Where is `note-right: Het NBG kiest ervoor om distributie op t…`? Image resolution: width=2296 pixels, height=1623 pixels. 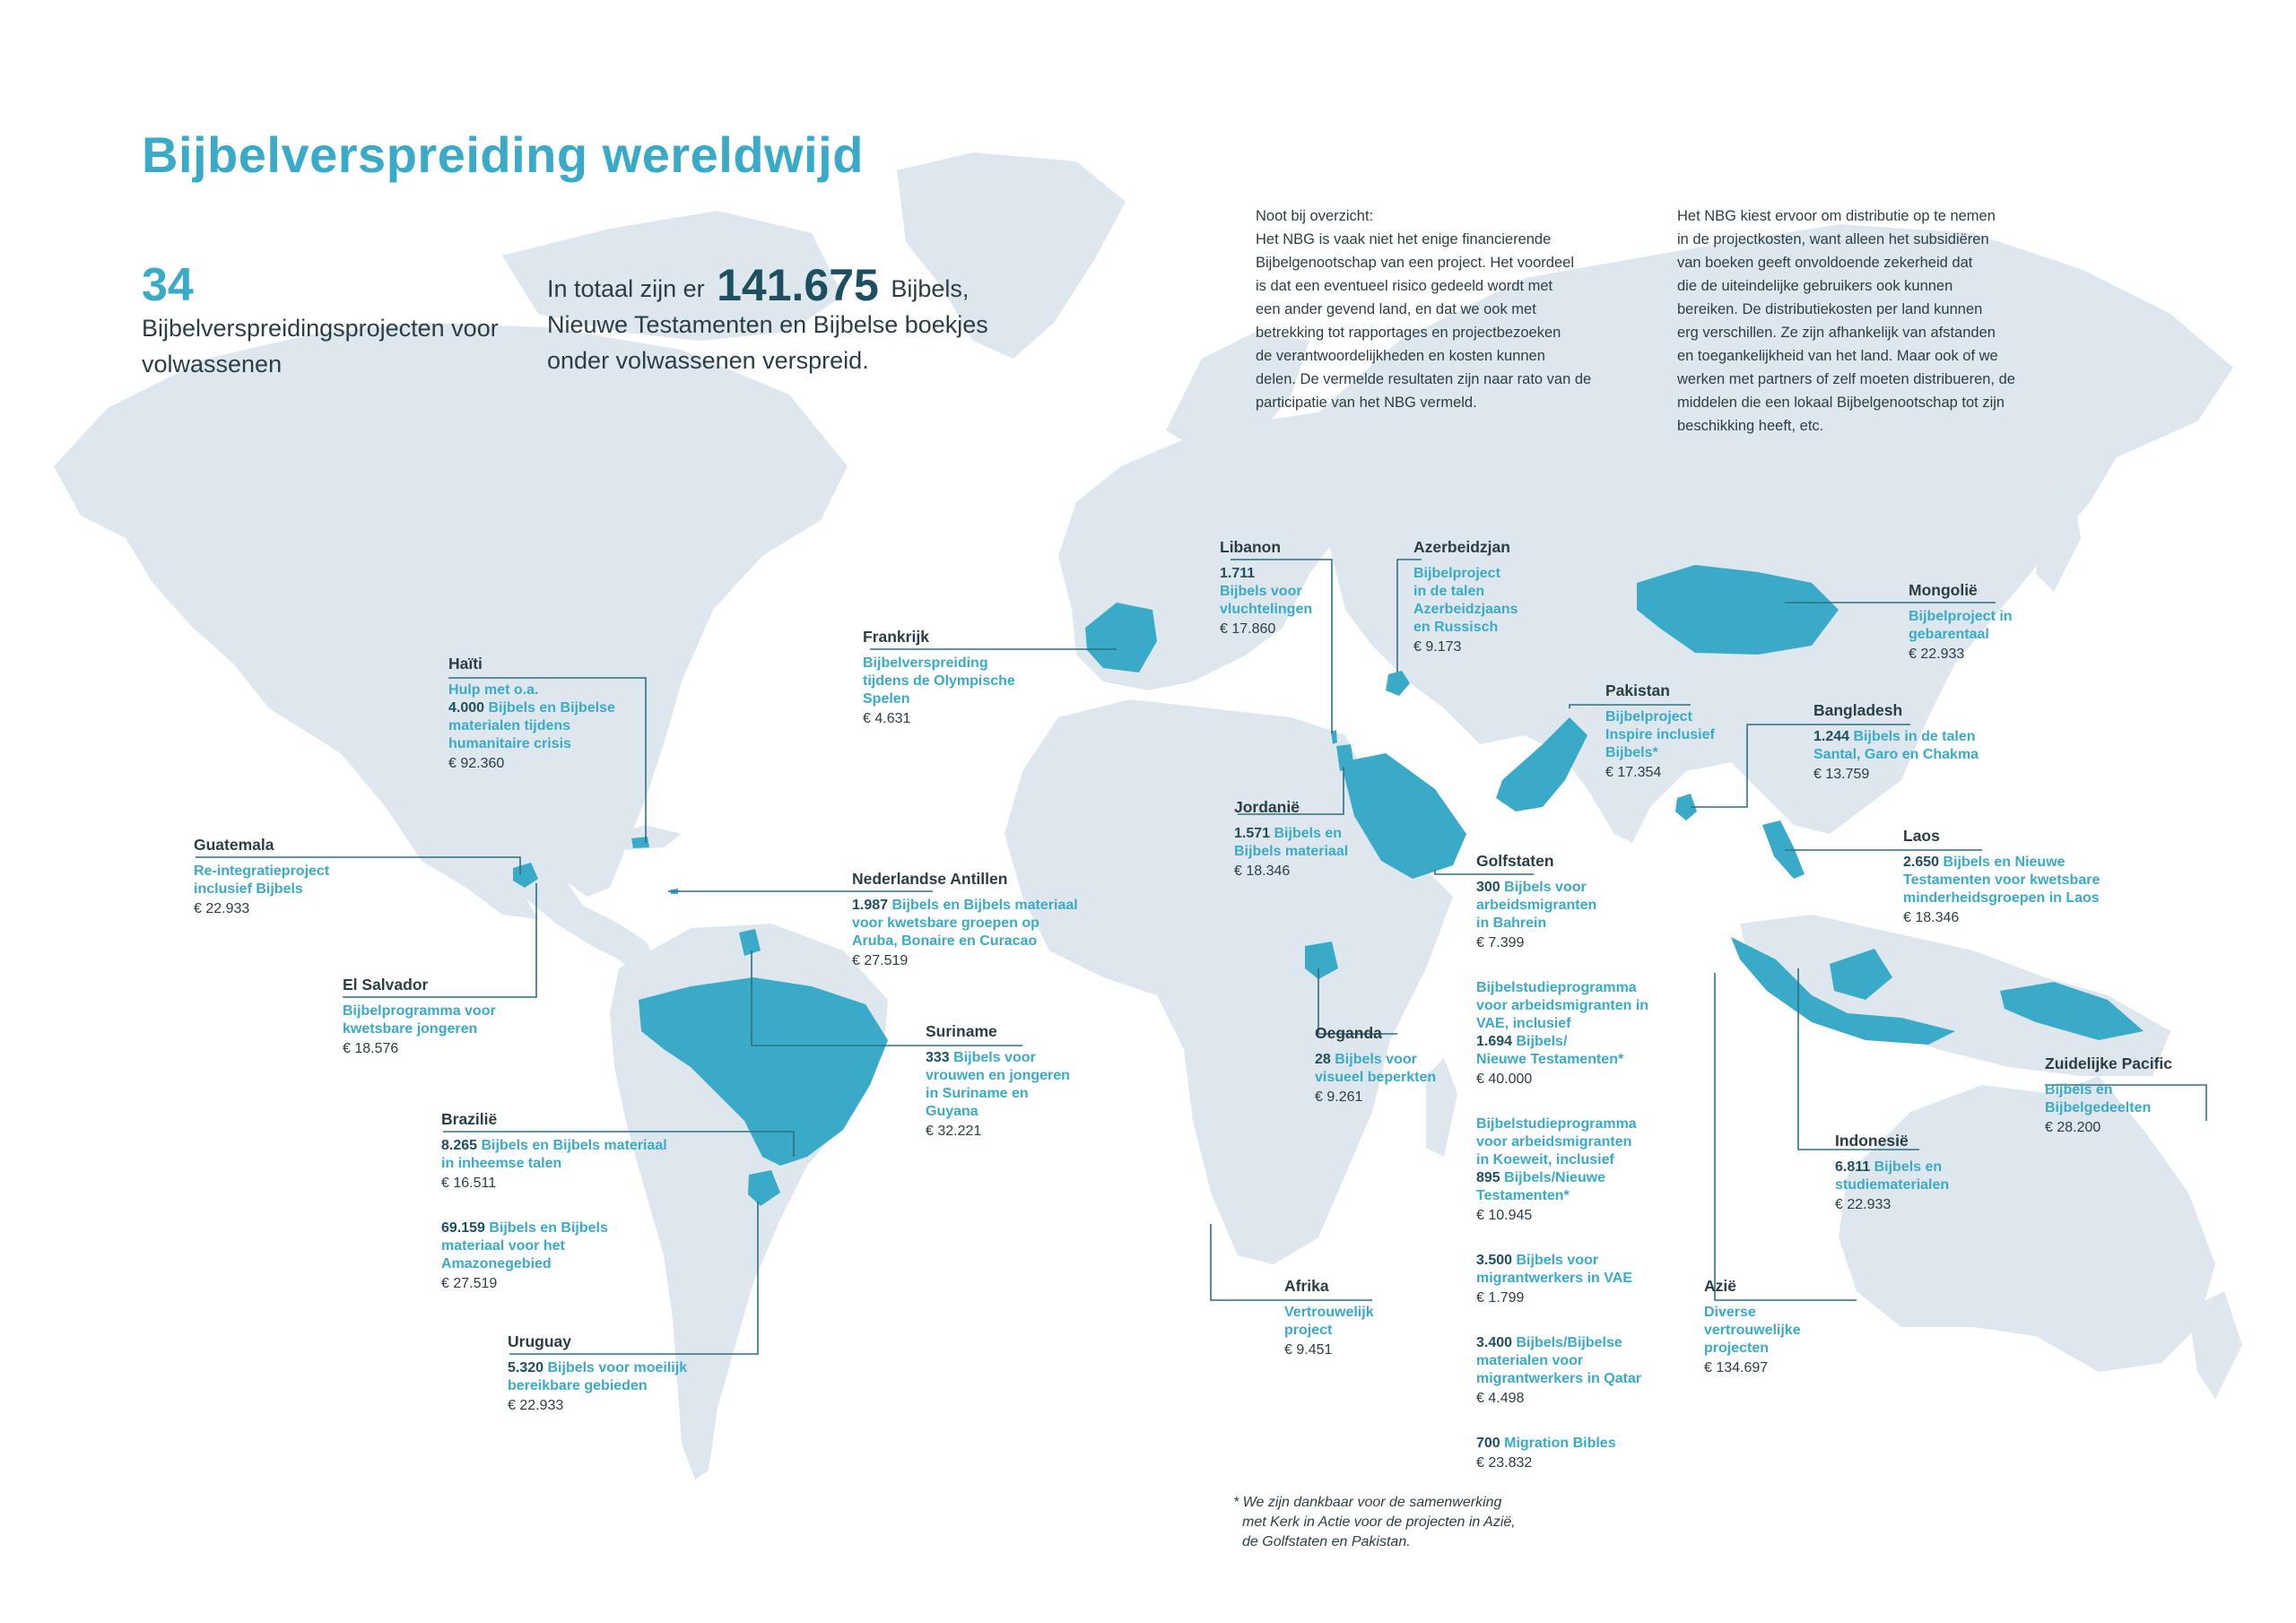
note-right: Het NBG kiest ervoor om distributie op t… is located at coordinates (1888, 321).